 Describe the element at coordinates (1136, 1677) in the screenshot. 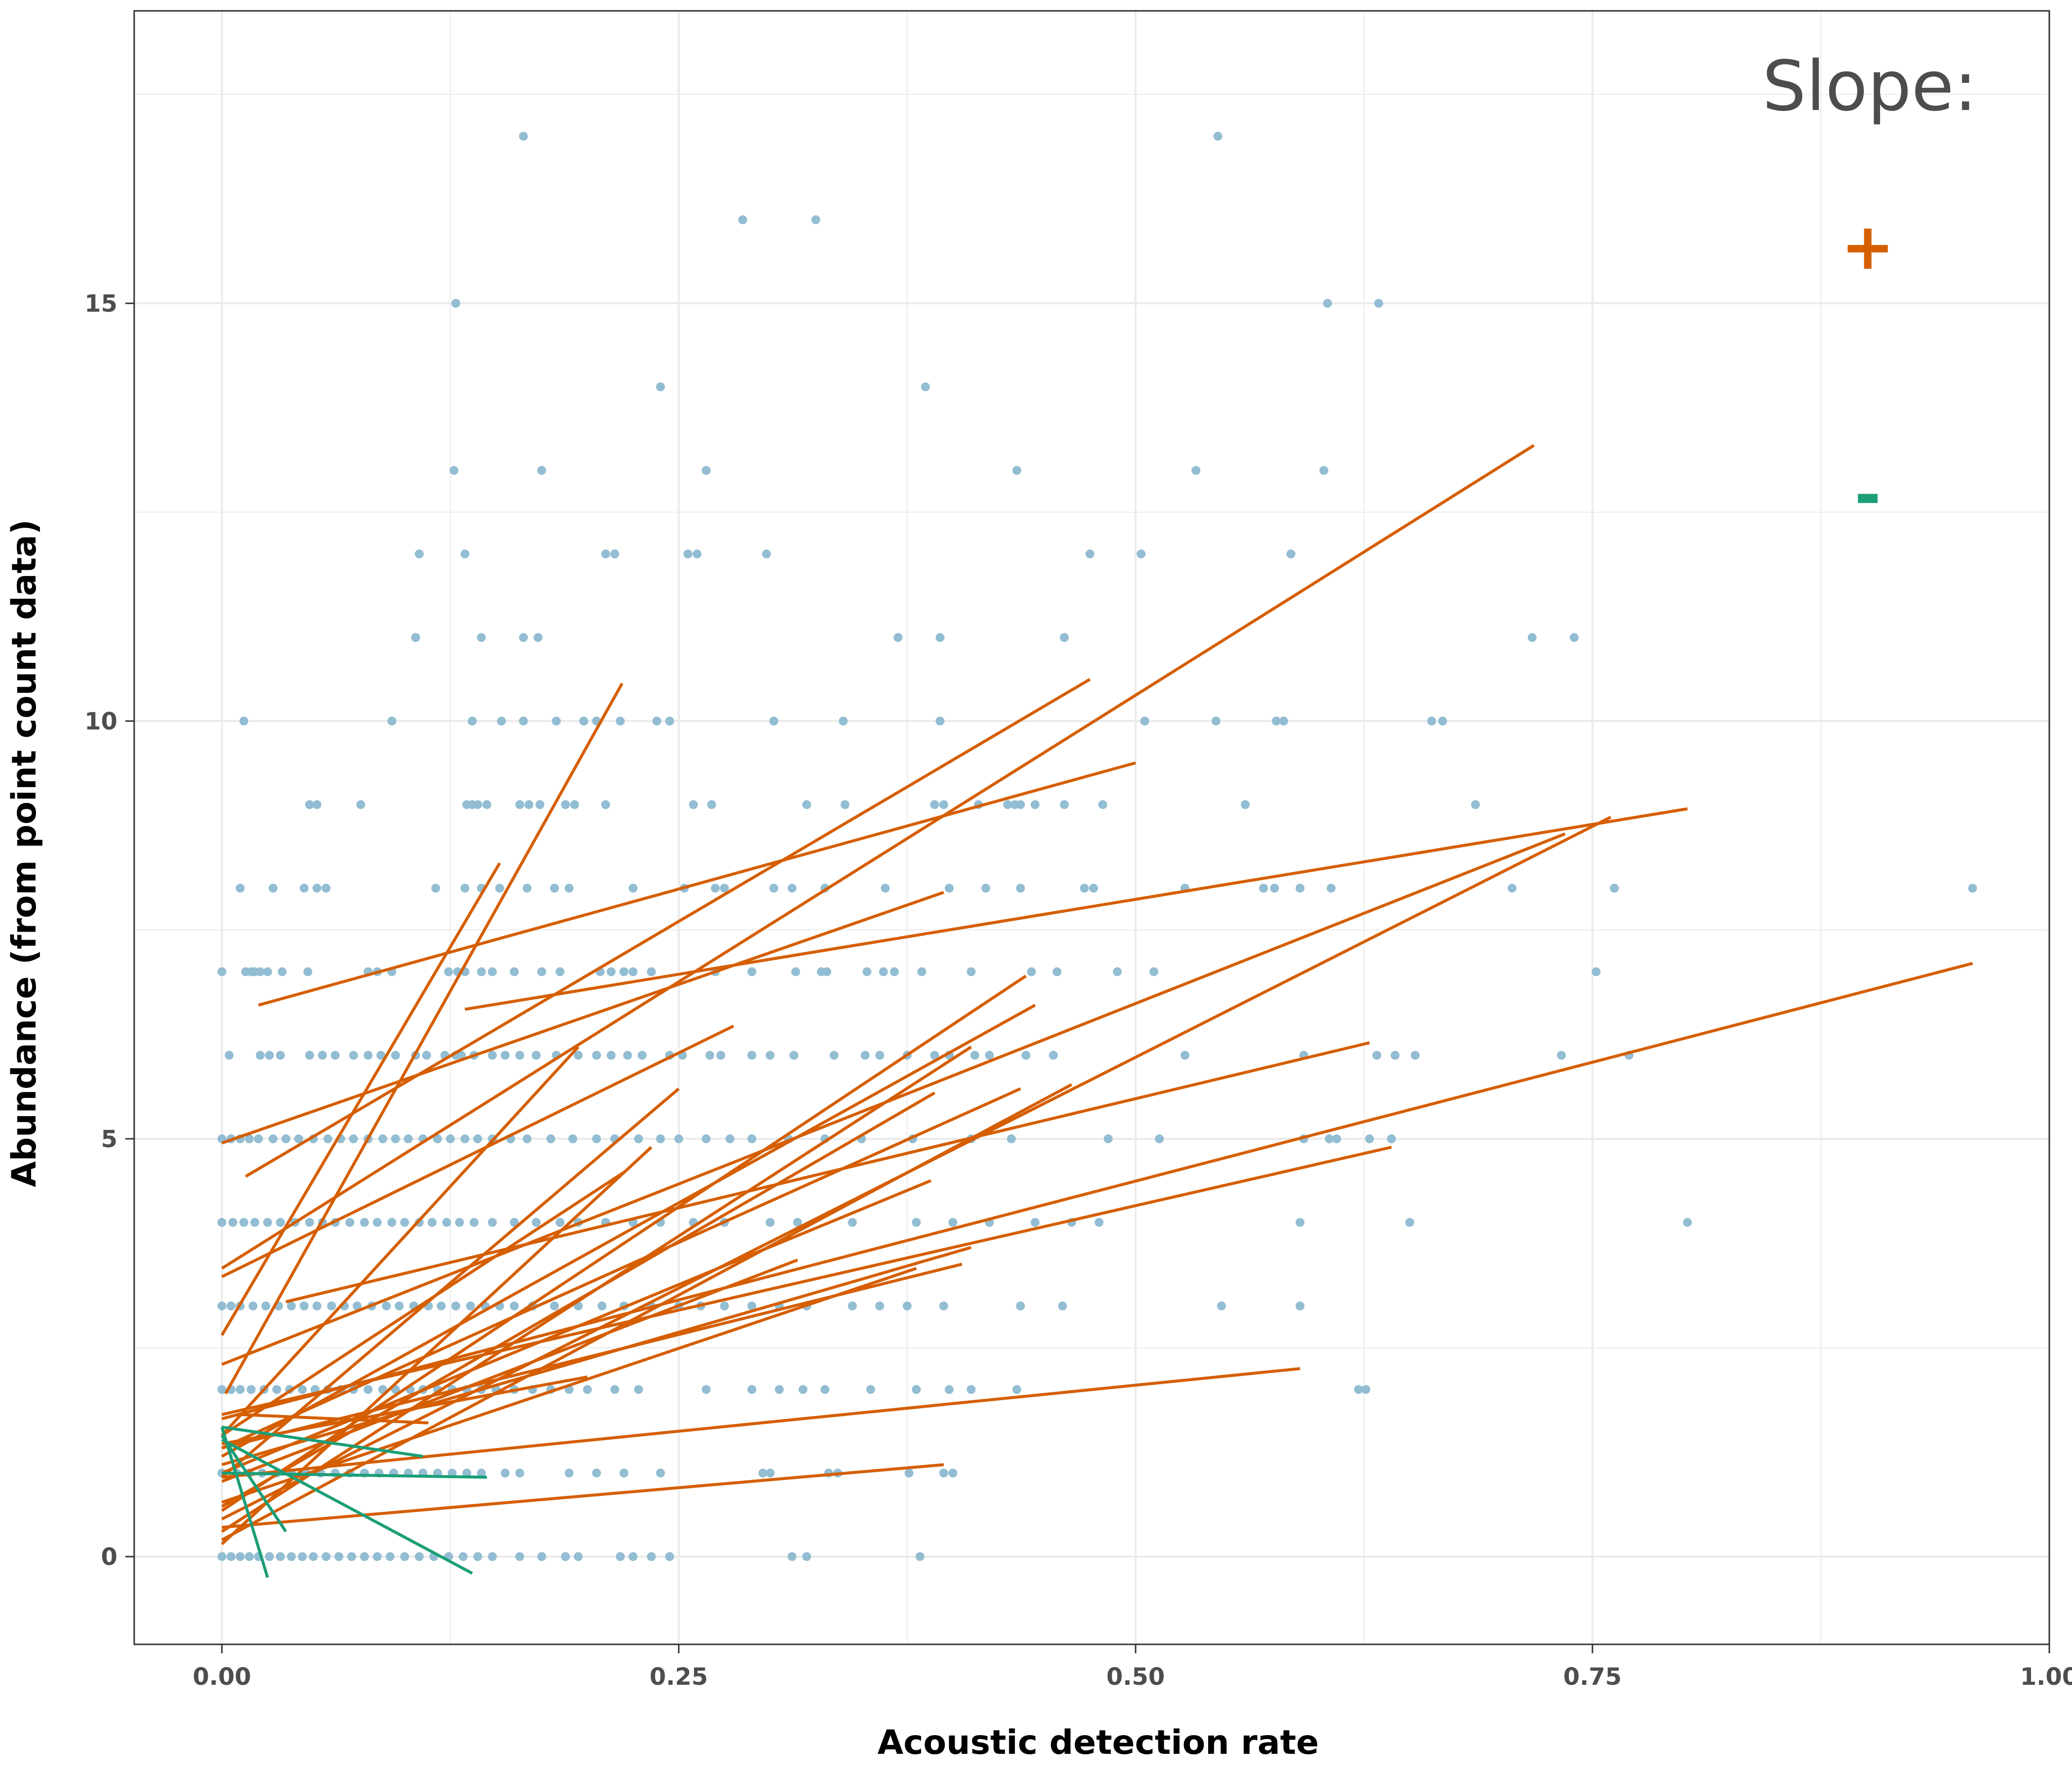

I see `x-tick-label: 0.50` at that location.